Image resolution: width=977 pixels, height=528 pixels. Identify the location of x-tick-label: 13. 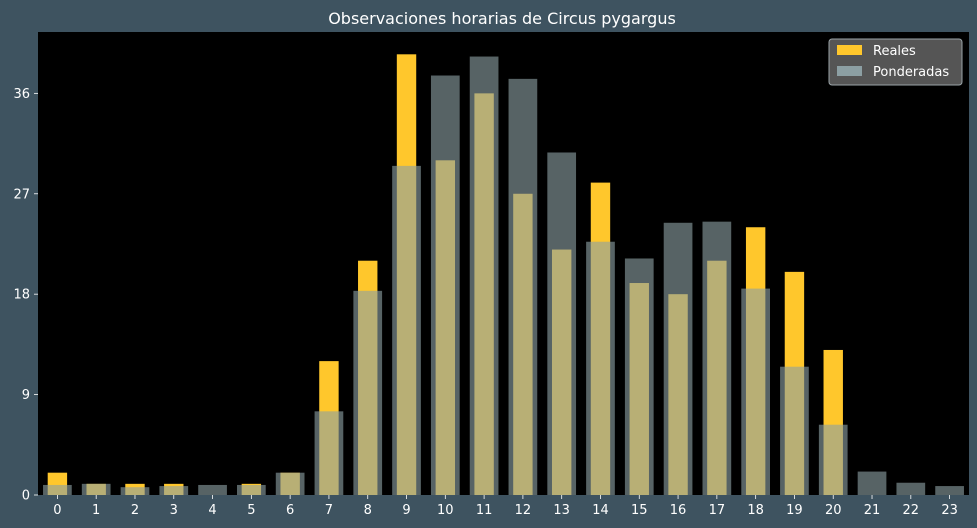
(561, 510).